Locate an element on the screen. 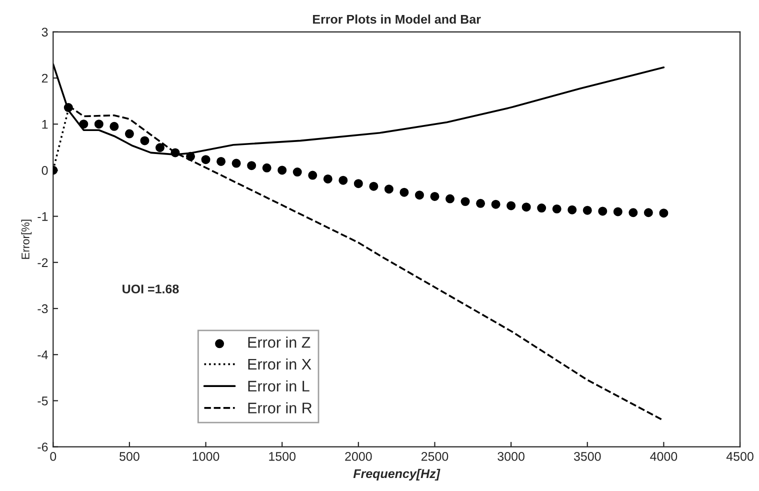 Image resolution: width=759 pixels, height=491 pixels. x-tick-label: 0 is located at coordinates (53, 456).